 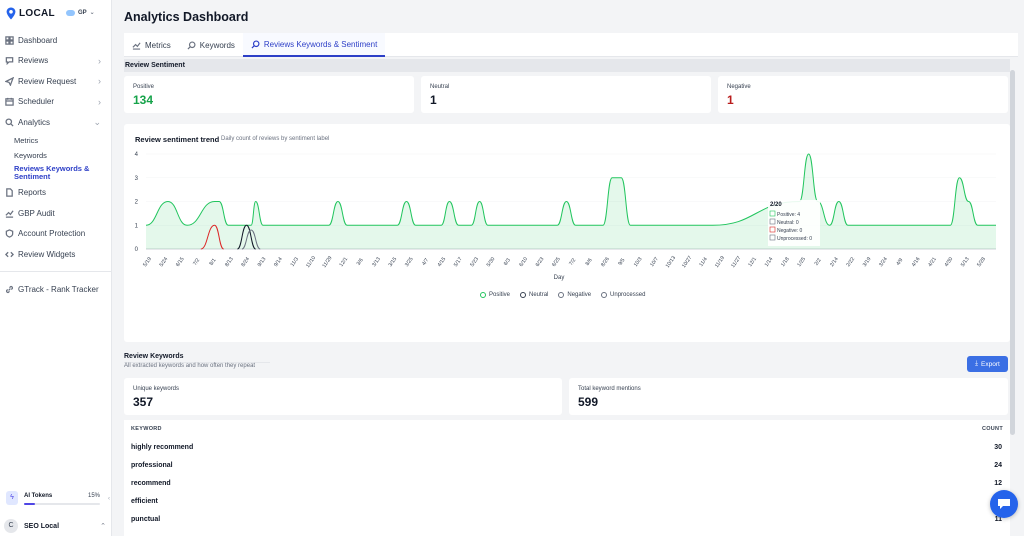 What do you see at coordinates (196, 261) in the screenshot?
I see `x-tick-label: 7/2` at bounding box center [196, 261].